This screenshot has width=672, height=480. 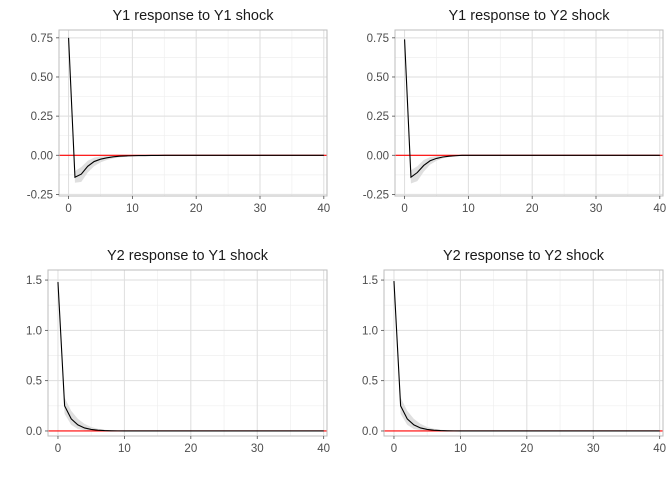 I want to click on panel-title: Y1 response to Y1 shock, so click(x=194, y=16).